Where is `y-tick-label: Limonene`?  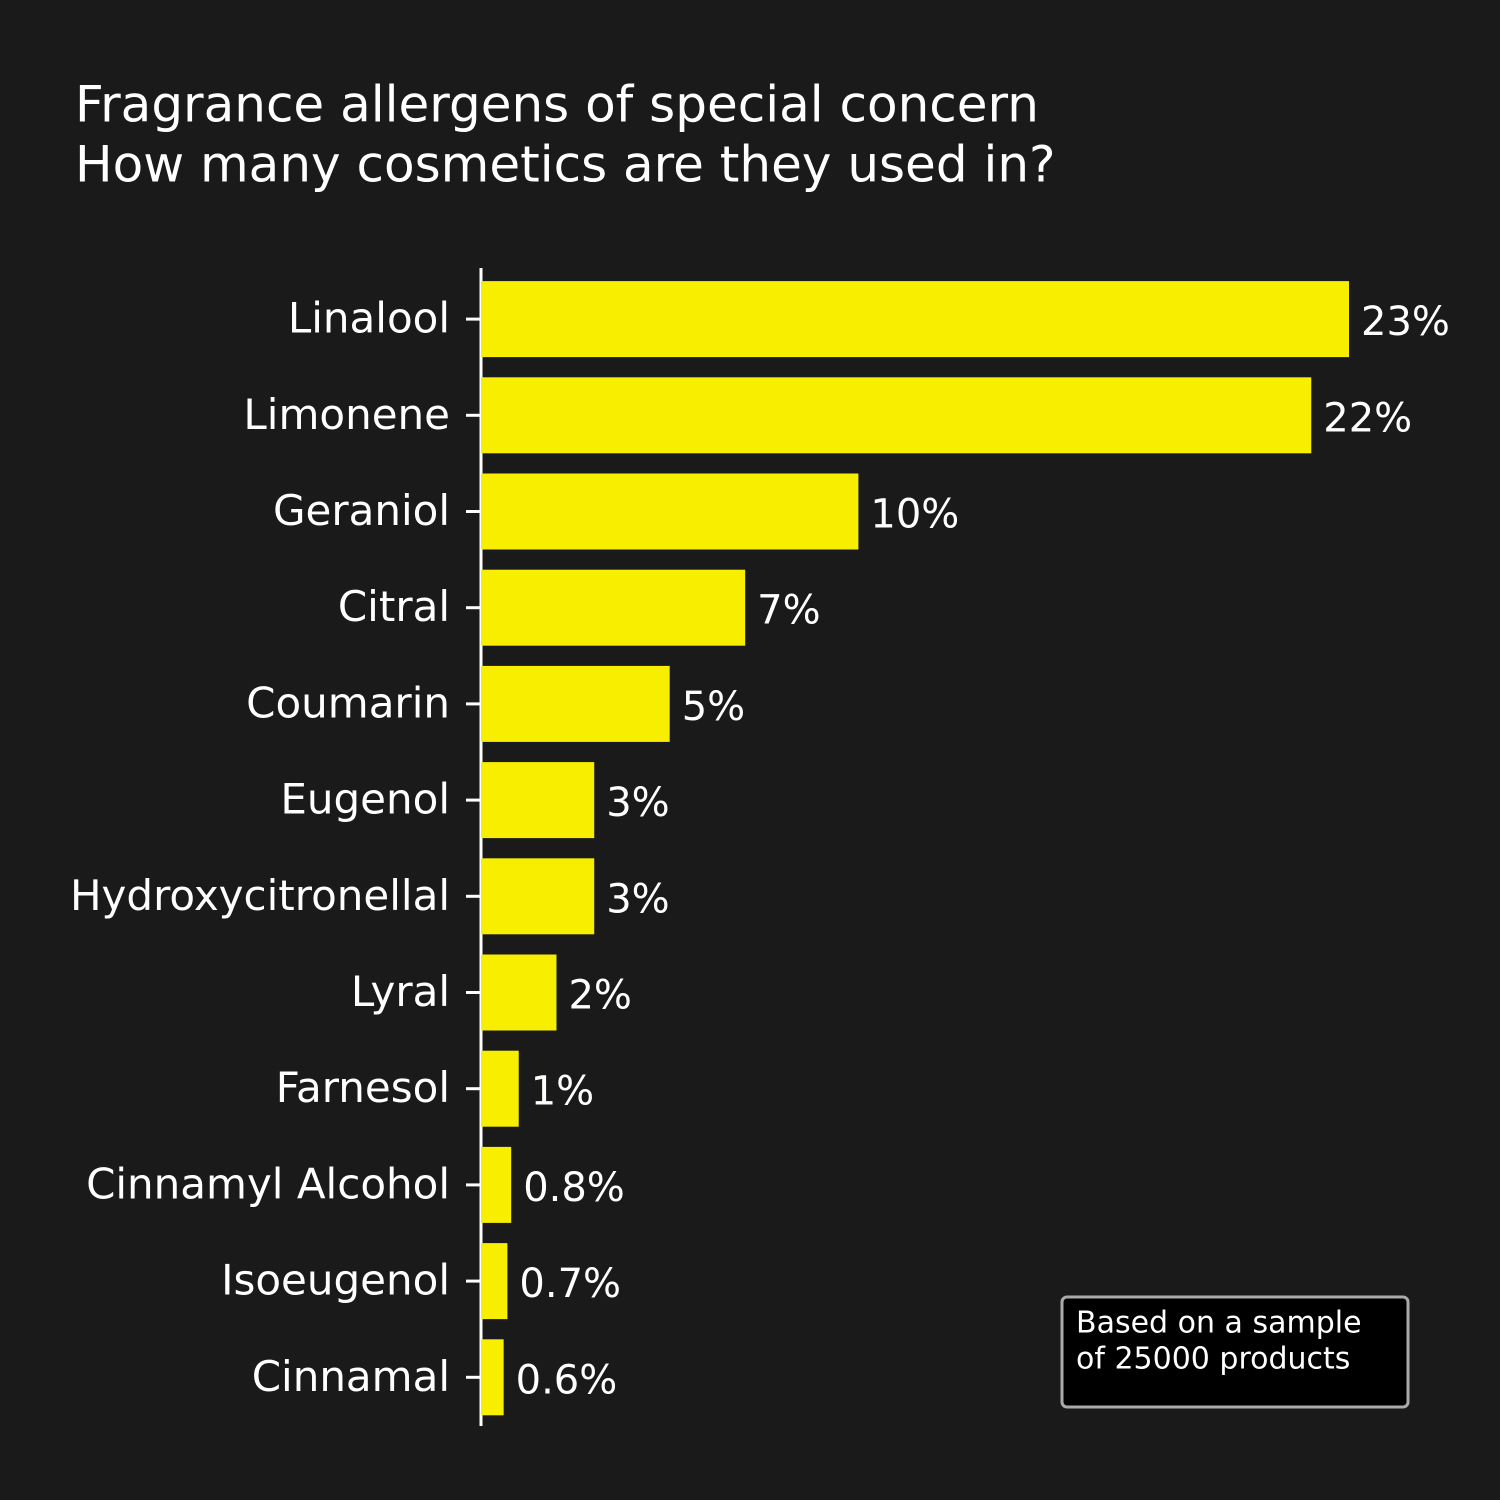
y-tick-label: Limonene is located at coordinates (346, 414).